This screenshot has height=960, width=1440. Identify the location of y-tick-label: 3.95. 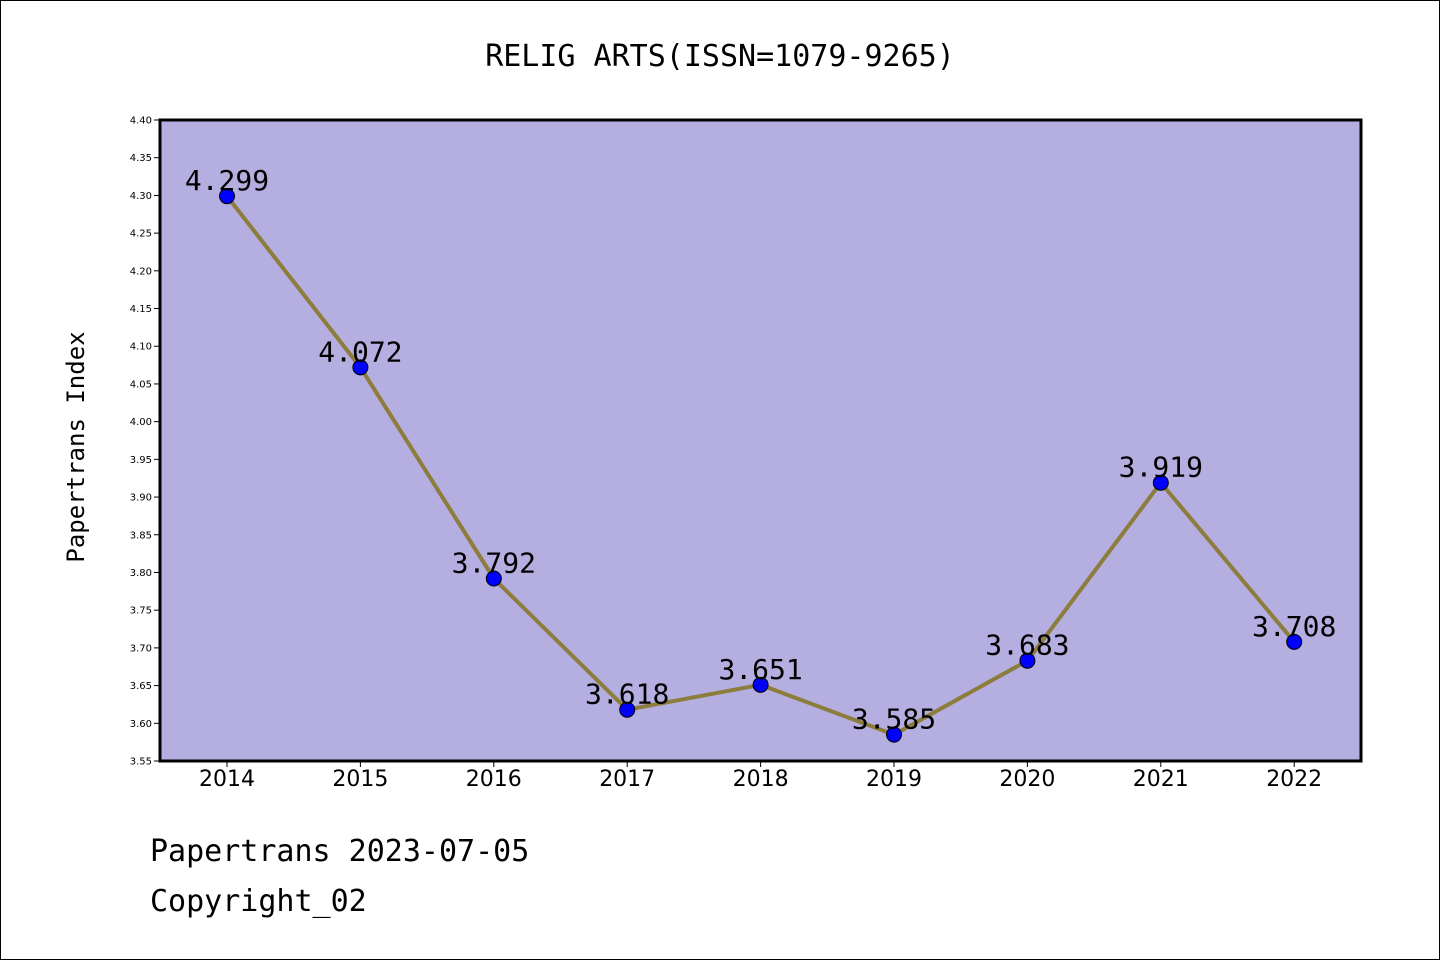
(141, 460).